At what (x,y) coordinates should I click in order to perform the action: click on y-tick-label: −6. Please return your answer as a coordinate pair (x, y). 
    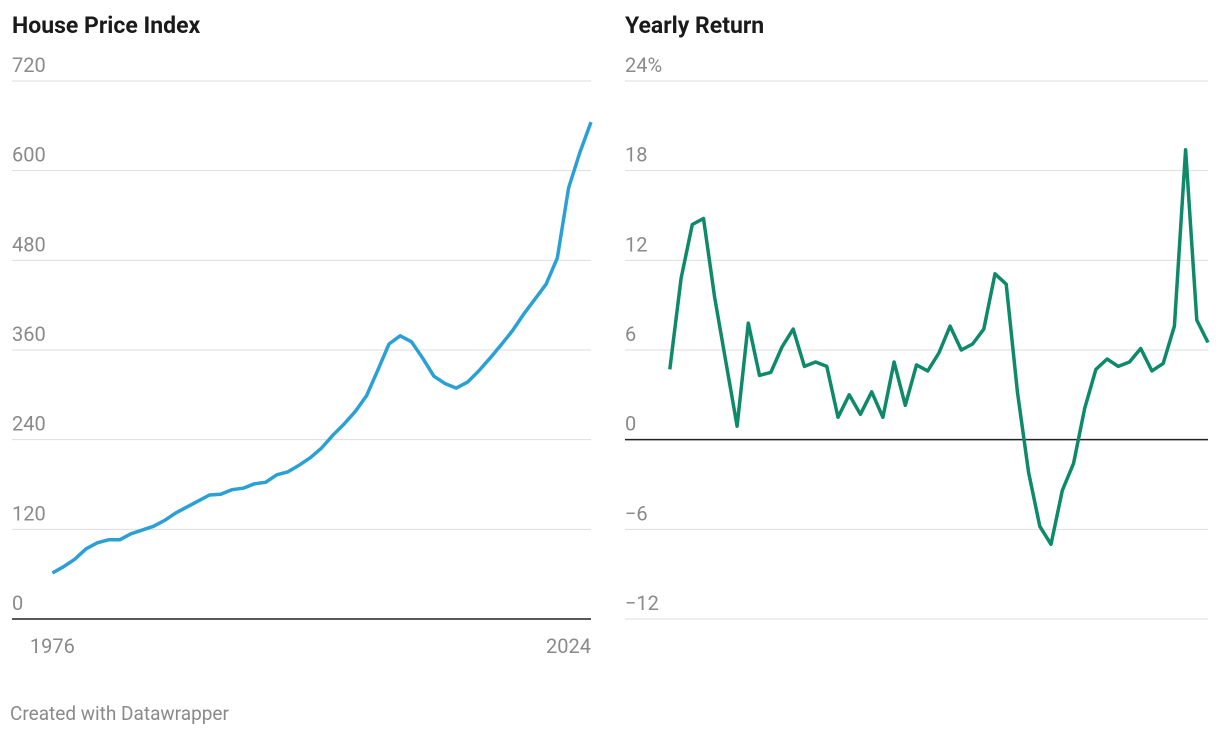
    Looking at the image, I should click on (636, 513).